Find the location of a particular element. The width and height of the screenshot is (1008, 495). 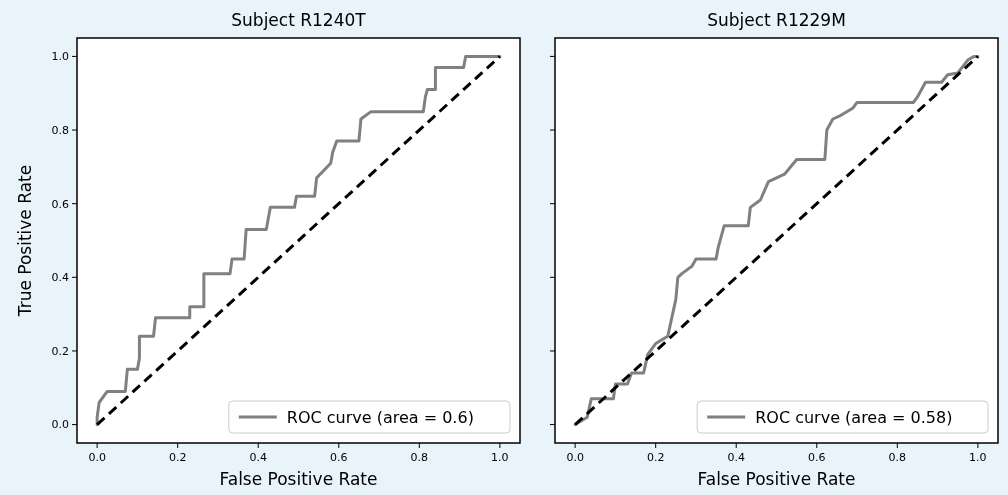

chart-title: Subject R1240T is located at coordinates (299, 20).